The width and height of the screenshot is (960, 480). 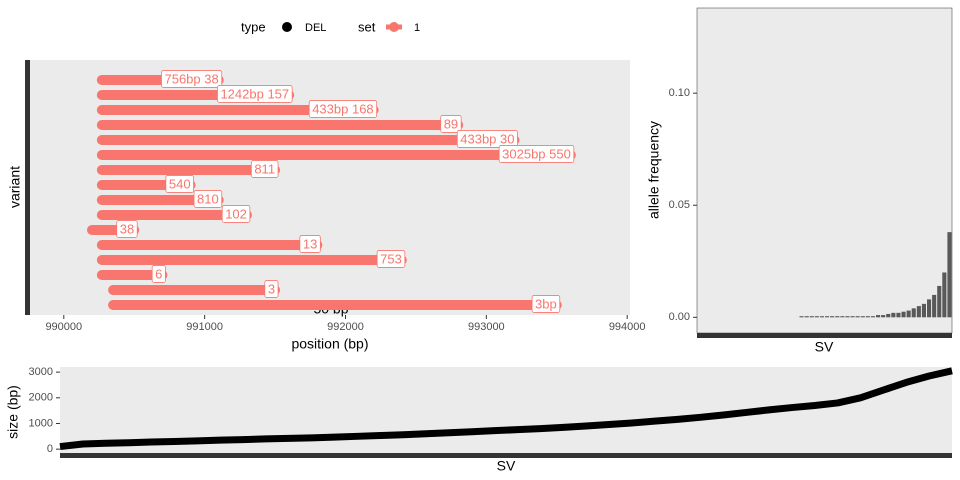 I want to click on variant-label: 3025bp 550, so click(x=536, y=153).